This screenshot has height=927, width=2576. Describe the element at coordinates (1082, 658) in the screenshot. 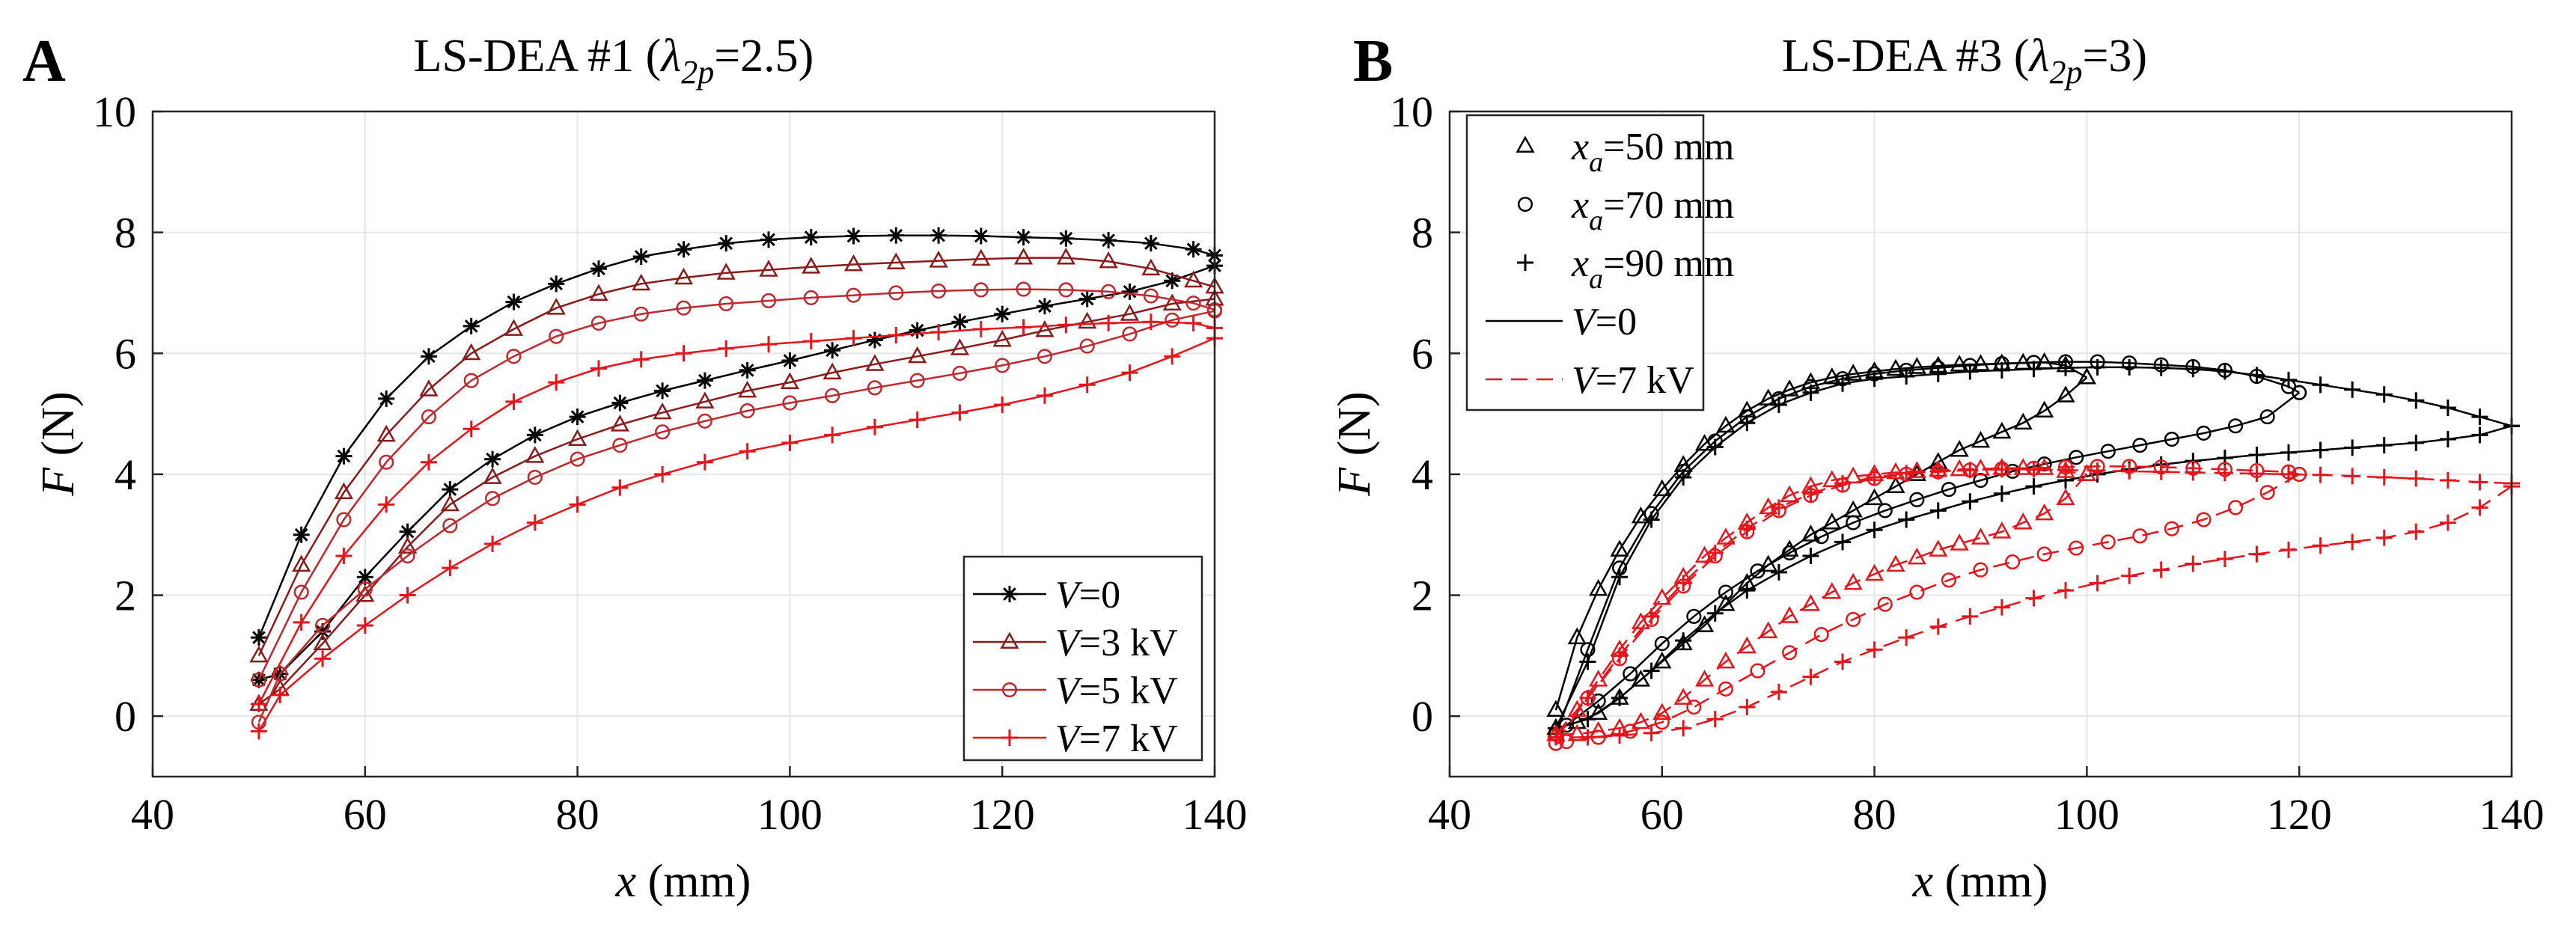

I see `panel-a-legend: V=0 V=3 kV V=5 kV V=7 kV` at that location.